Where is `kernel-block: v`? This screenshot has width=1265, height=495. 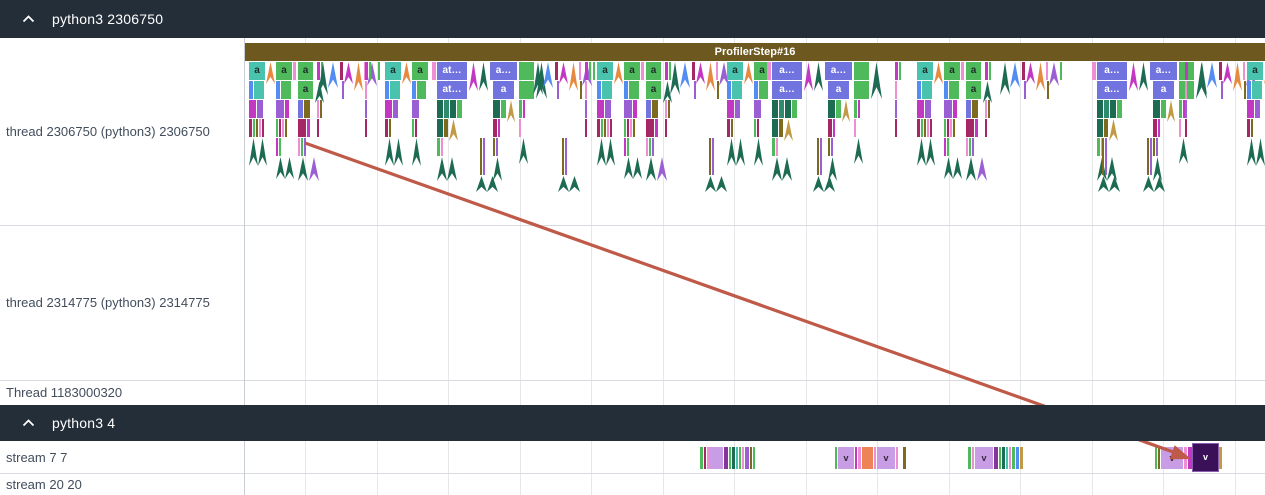 kernel-block: v is located at coordinates (984, 458).